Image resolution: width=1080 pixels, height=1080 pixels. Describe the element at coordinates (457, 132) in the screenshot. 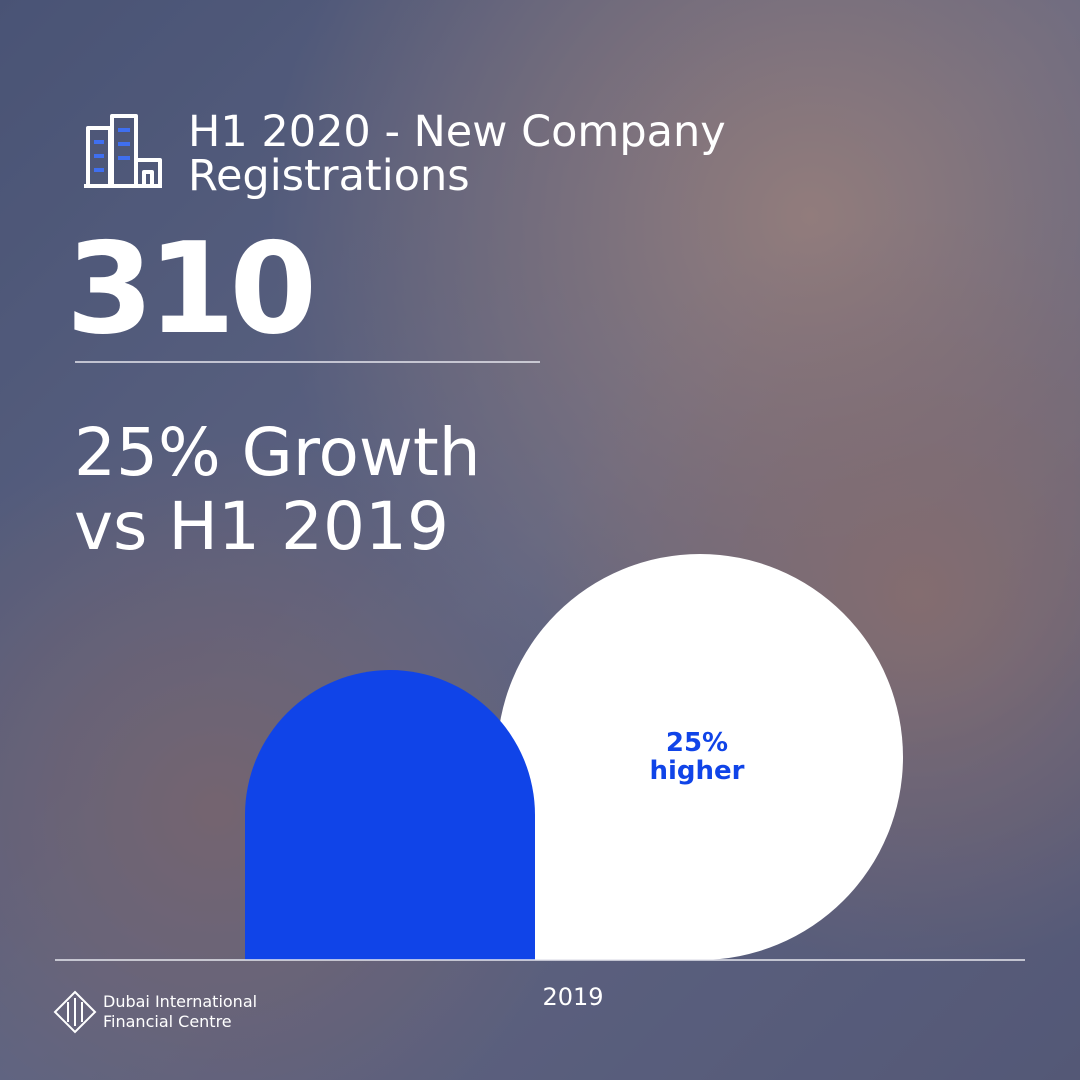

I see `title-line: H1 2020 - New Company` at that location.